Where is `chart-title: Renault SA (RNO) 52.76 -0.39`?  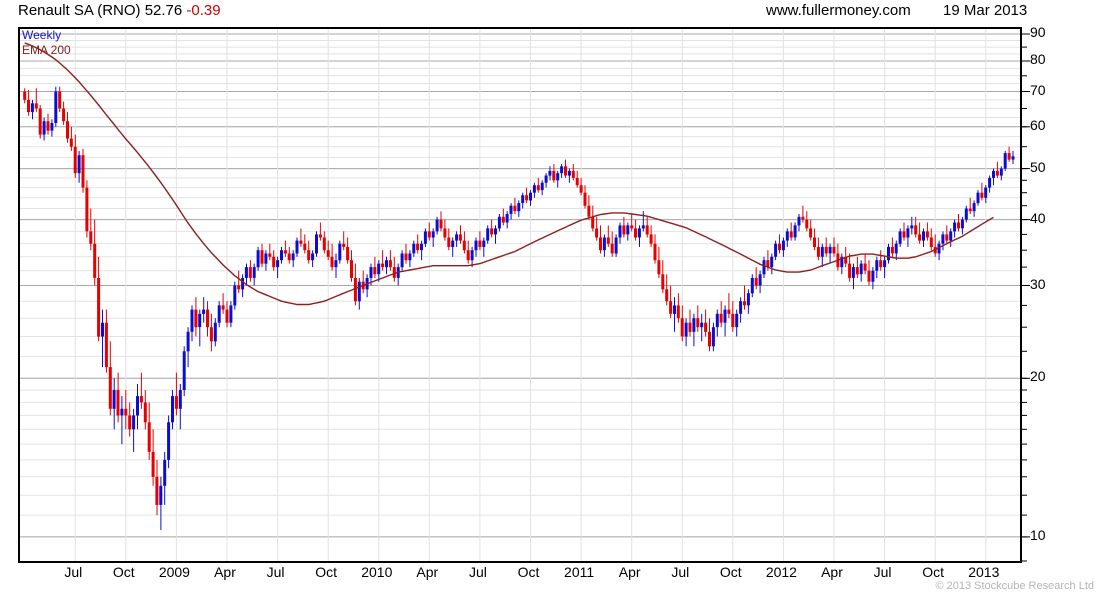 chart-title: Renault SA (RNO) 52.76 -0.39 is located at coordinates (119, 12).